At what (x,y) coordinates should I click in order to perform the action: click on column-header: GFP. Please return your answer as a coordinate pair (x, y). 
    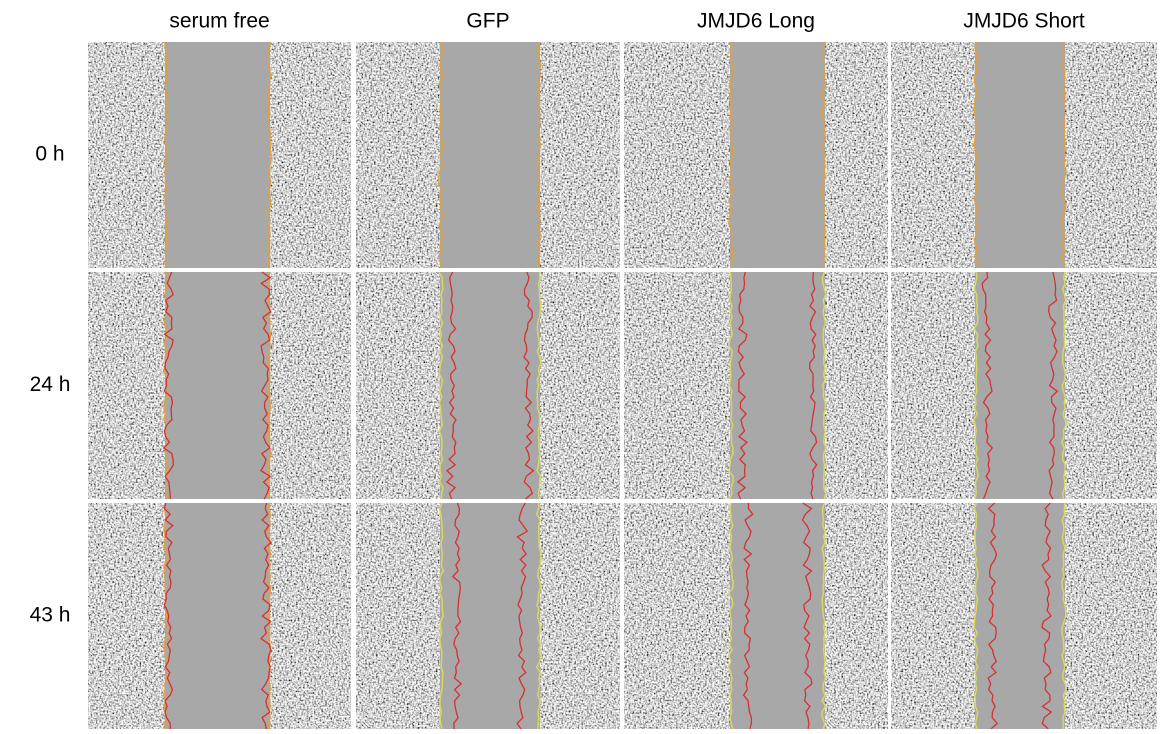
    Looking at the image, I should click on (487, 21).